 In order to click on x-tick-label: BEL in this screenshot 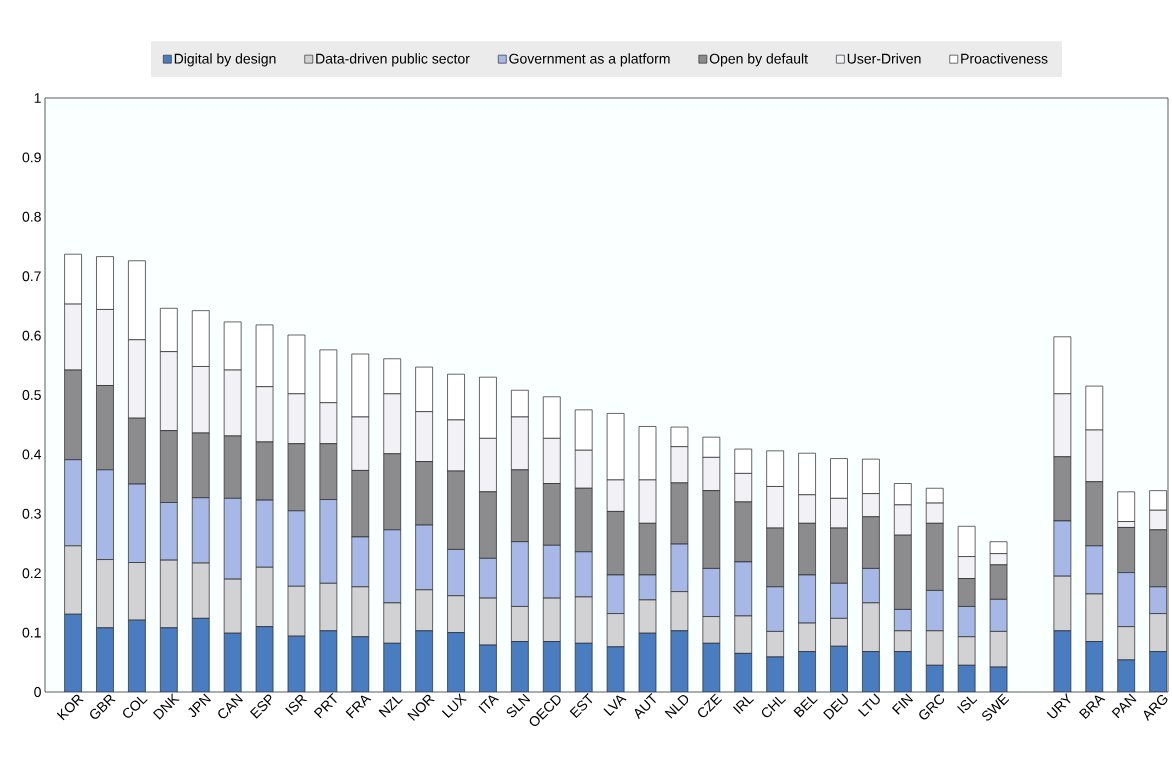, I will do `click(805, 707)`.